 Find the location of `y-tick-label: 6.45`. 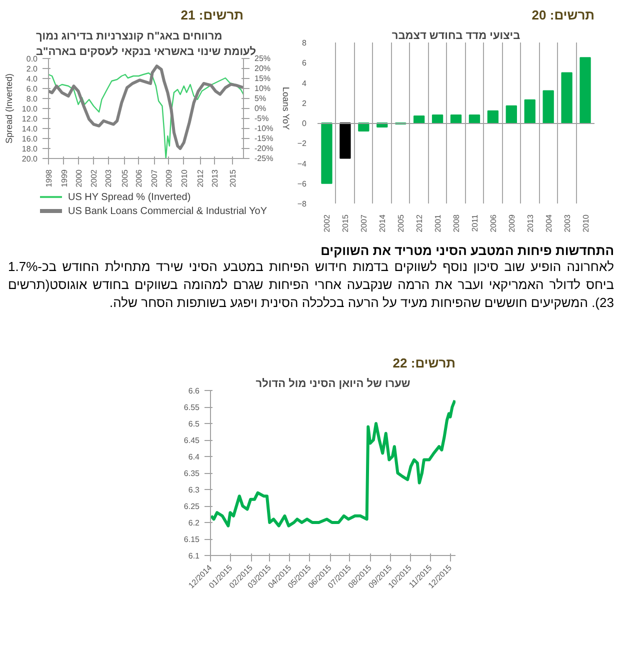

y-tick-label: 6.45 is located at coordinates (192, 440).